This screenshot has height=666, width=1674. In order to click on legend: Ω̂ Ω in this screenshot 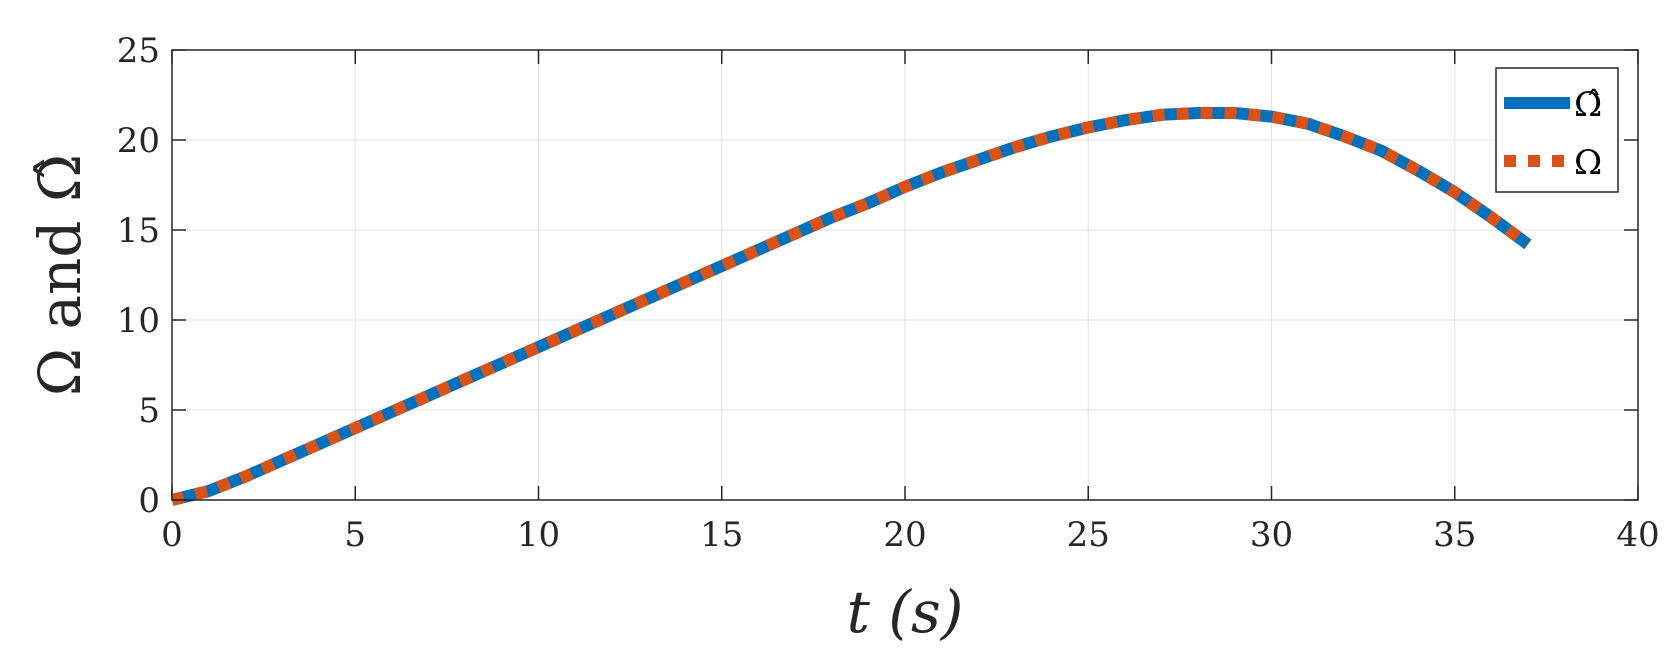, I will do `click(1557, 130)`.